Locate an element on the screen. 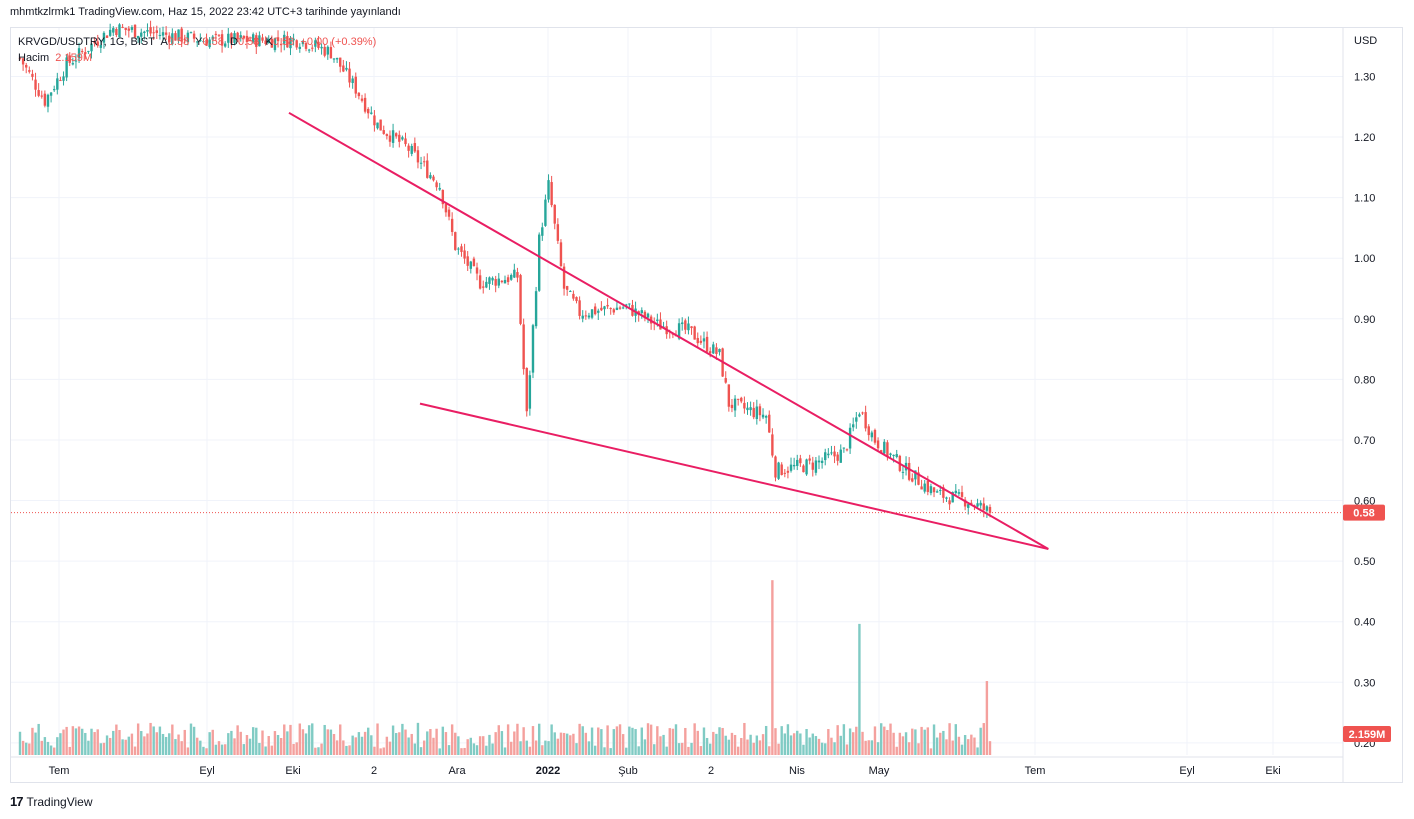  volume-tag is located at coordinates (1367, 734).